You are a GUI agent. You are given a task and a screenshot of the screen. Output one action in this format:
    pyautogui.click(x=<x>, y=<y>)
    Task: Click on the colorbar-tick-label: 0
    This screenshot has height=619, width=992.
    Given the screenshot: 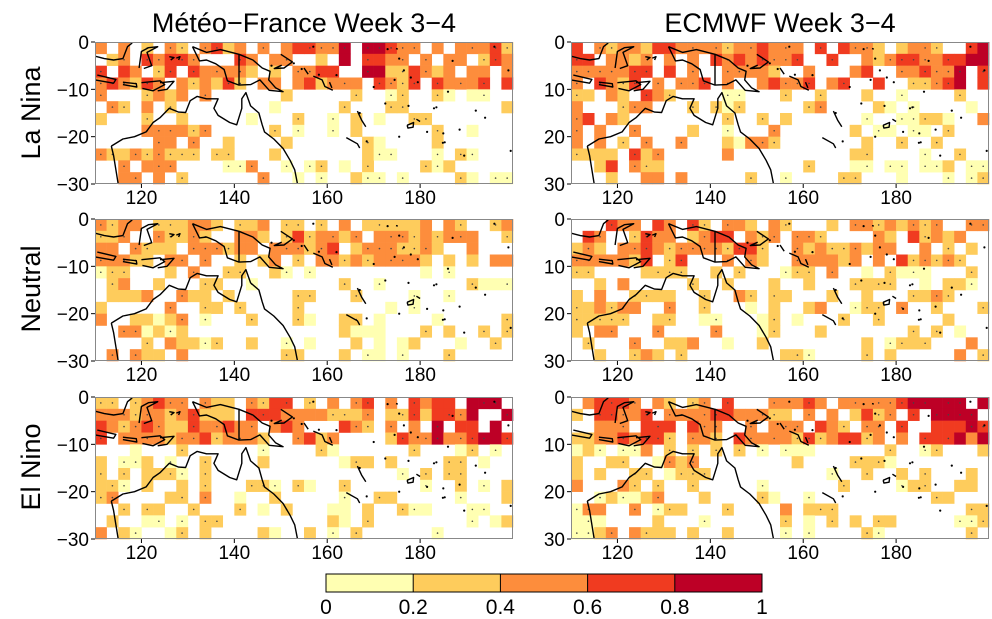 What is the action you would take?
    pyautogui.click(x=326, y=607)
    